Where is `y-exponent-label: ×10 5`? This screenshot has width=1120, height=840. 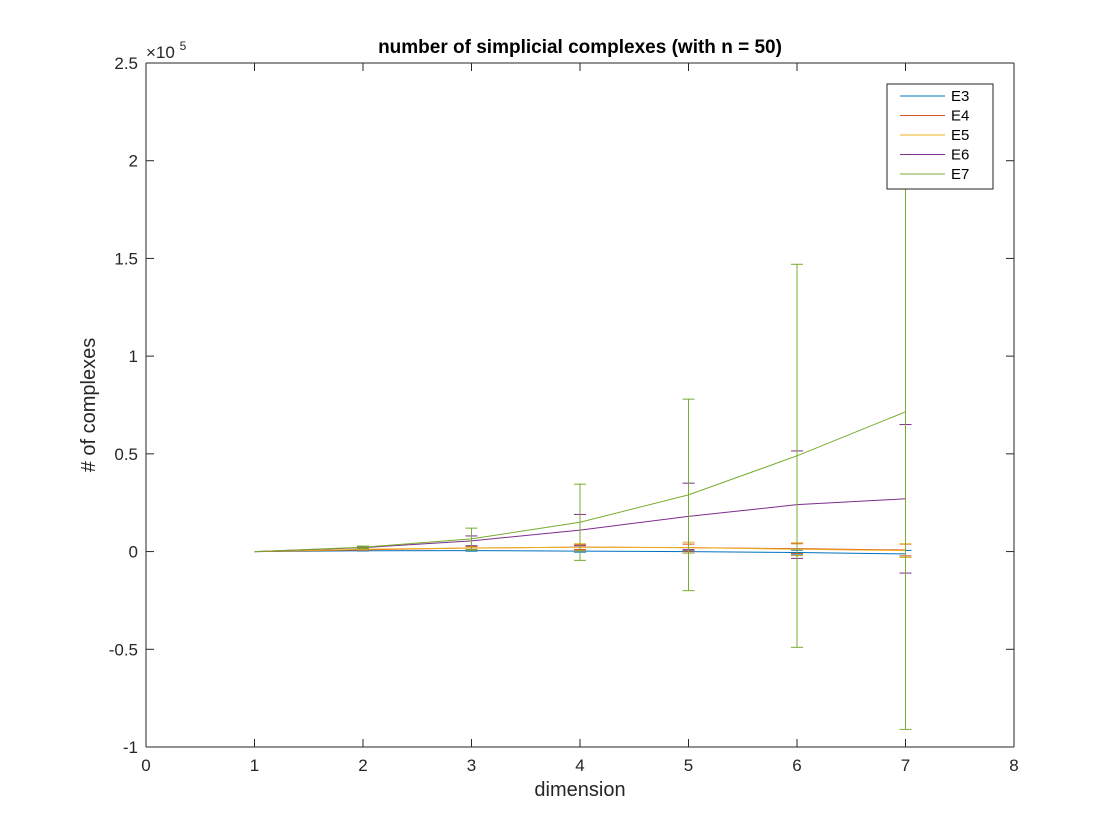
y-exponent-label: ×10 5 is located at coordinates (166, 50).